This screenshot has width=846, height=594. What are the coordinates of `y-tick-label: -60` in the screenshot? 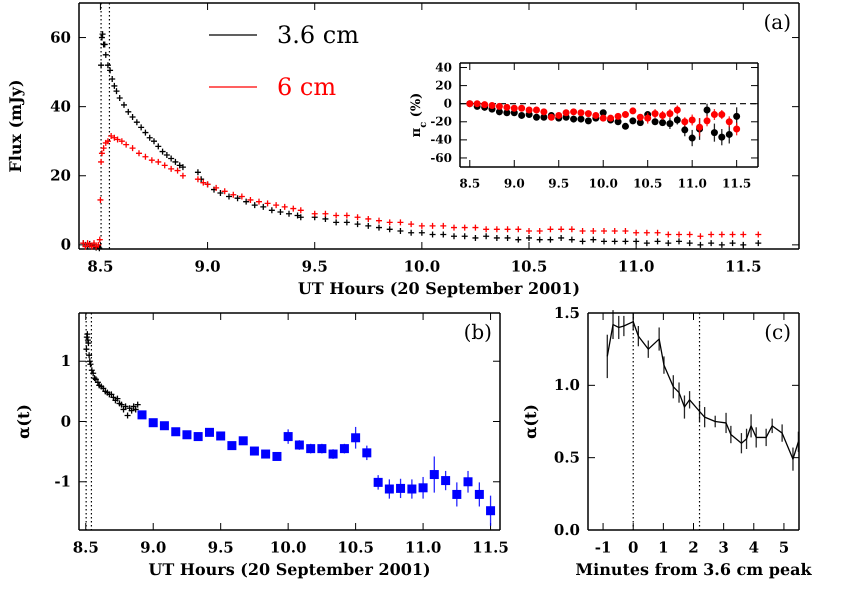 It's located at (441, 157).